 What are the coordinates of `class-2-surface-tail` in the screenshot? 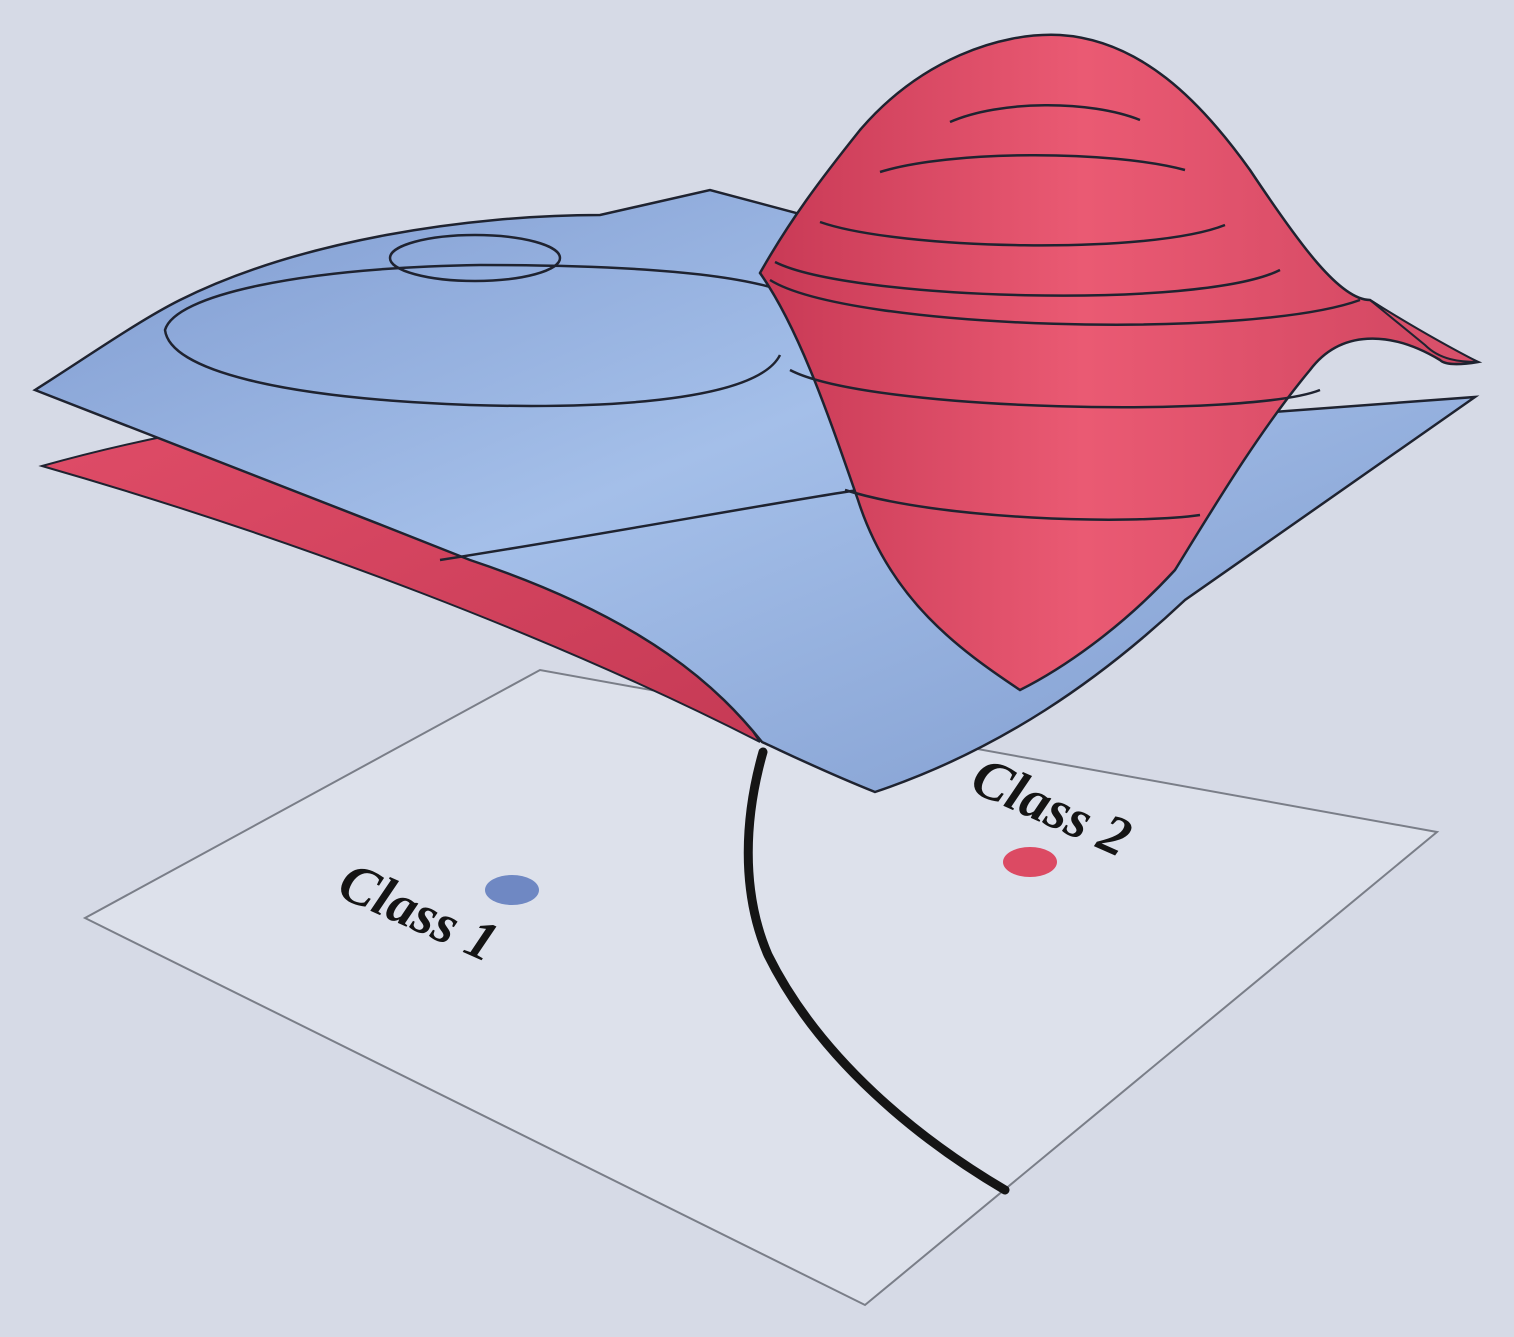 It's located at (1424, 331).